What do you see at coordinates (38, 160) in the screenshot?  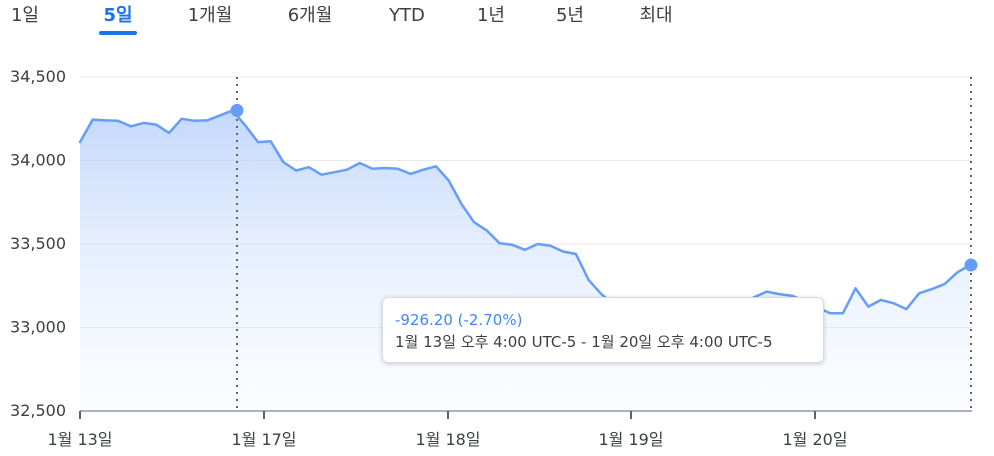 I see `y-tick-label: 34,000` at bounding box center [38, 160].